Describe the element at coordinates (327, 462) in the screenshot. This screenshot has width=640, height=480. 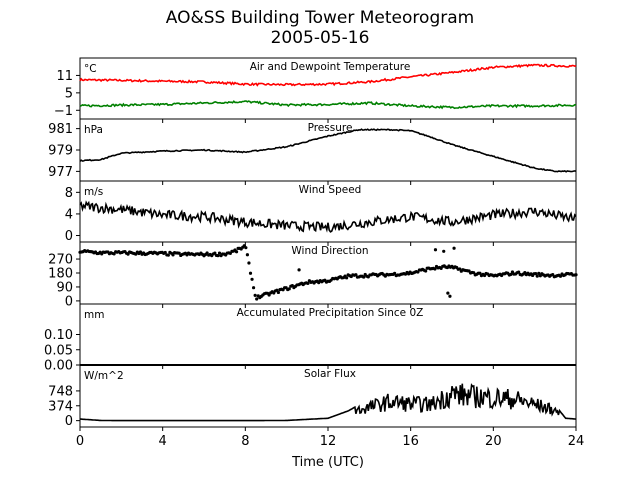
I see `x-axis-label: Time (UTC)` at that location.